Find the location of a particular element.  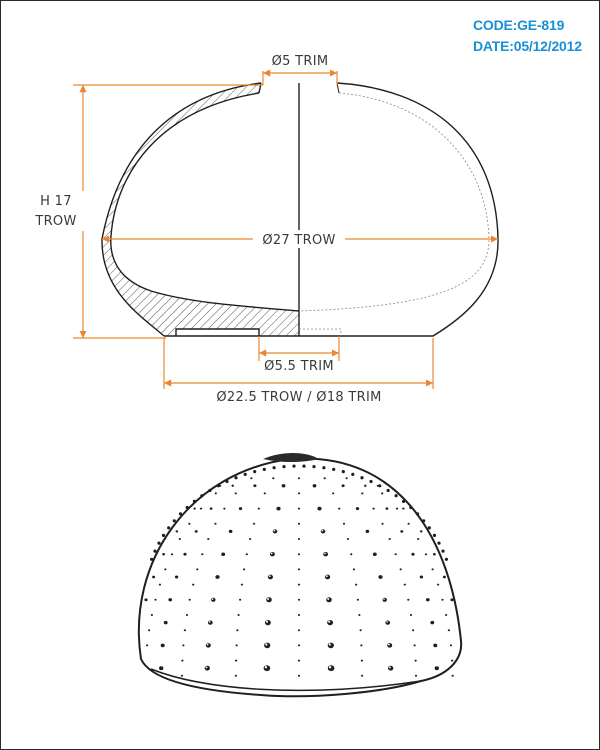

height-label-line2: TROW is located at coordinates (55, 221).